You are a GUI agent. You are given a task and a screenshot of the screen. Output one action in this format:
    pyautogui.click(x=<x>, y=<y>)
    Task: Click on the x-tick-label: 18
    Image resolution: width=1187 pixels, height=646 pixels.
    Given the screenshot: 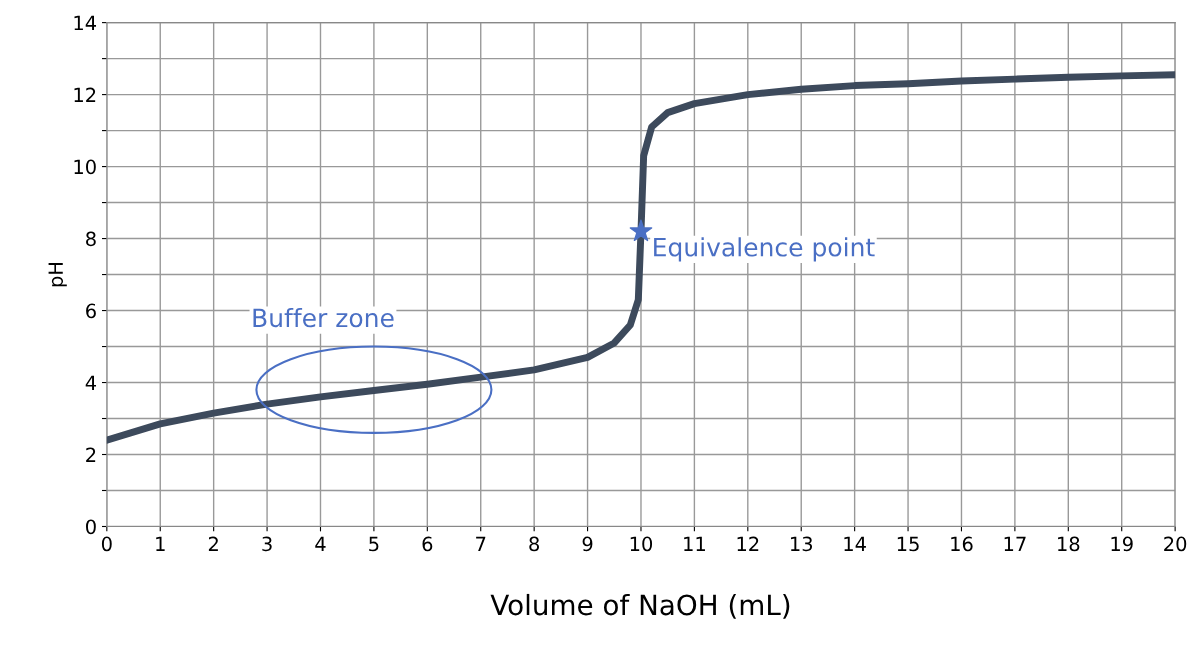 What is the action you would take?
    pyautogui.click(x=1069, y=544)
    